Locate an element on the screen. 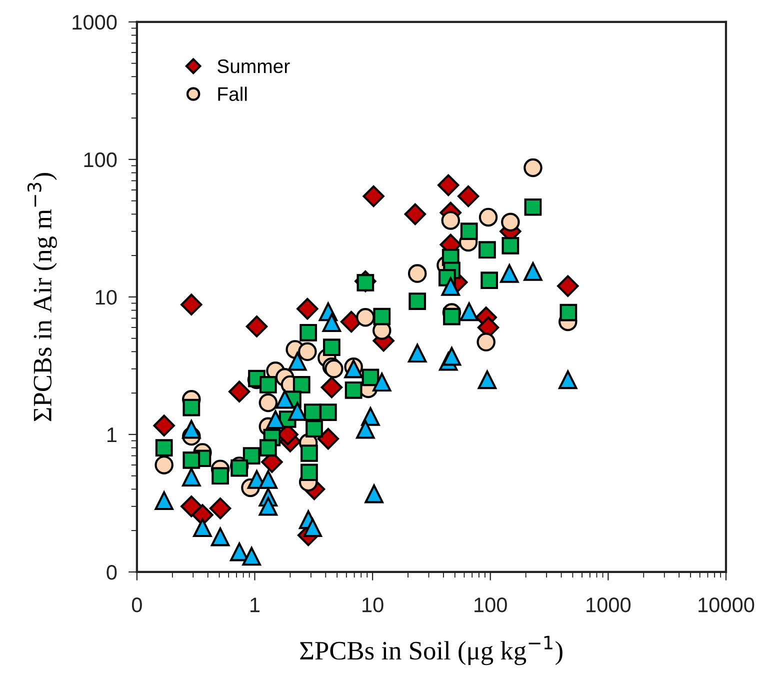 The image size is (765, 685). y-tick-label: 1 is located at coordinates (111, 435).